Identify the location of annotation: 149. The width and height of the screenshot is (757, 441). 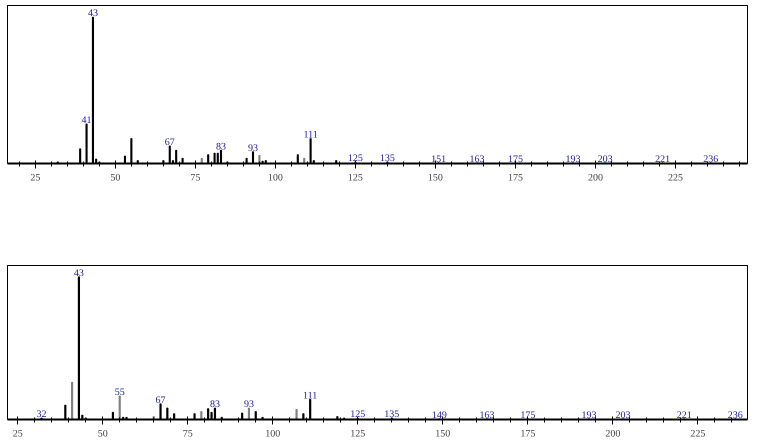
(439, 415).